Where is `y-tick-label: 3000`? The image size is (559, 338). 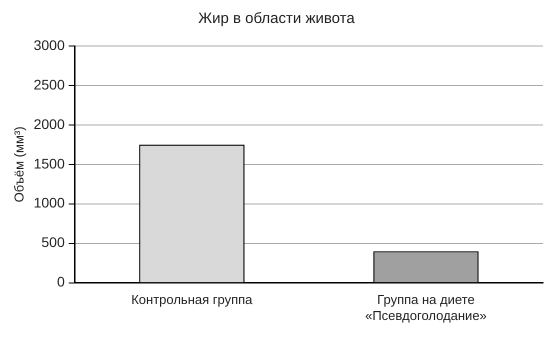 y-tick-label: 3000 is located at coordinates (49, 44).